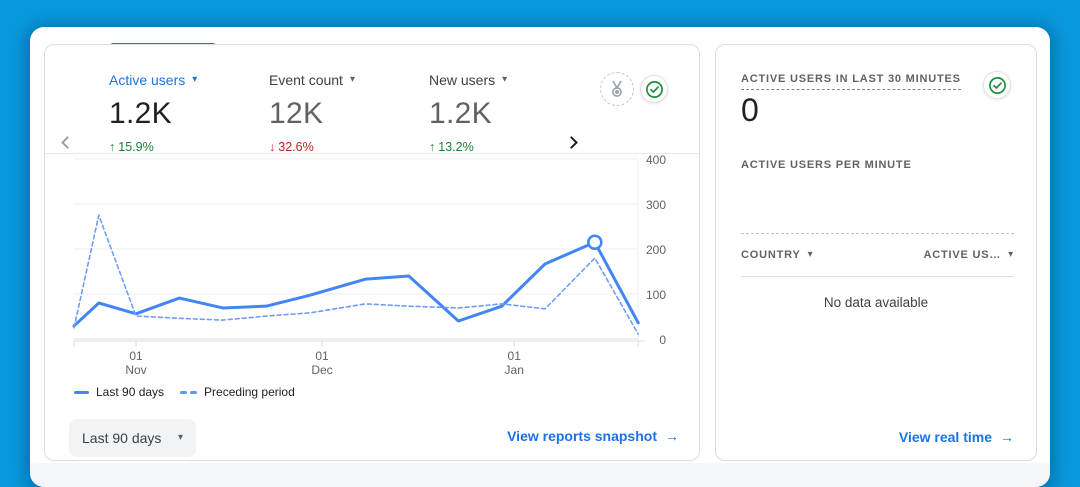  What do you see at coordinates (345, 80) in the screenshot?
I see `metric-selector-event-count: Event count ▾` at bounding box center [345, 80].